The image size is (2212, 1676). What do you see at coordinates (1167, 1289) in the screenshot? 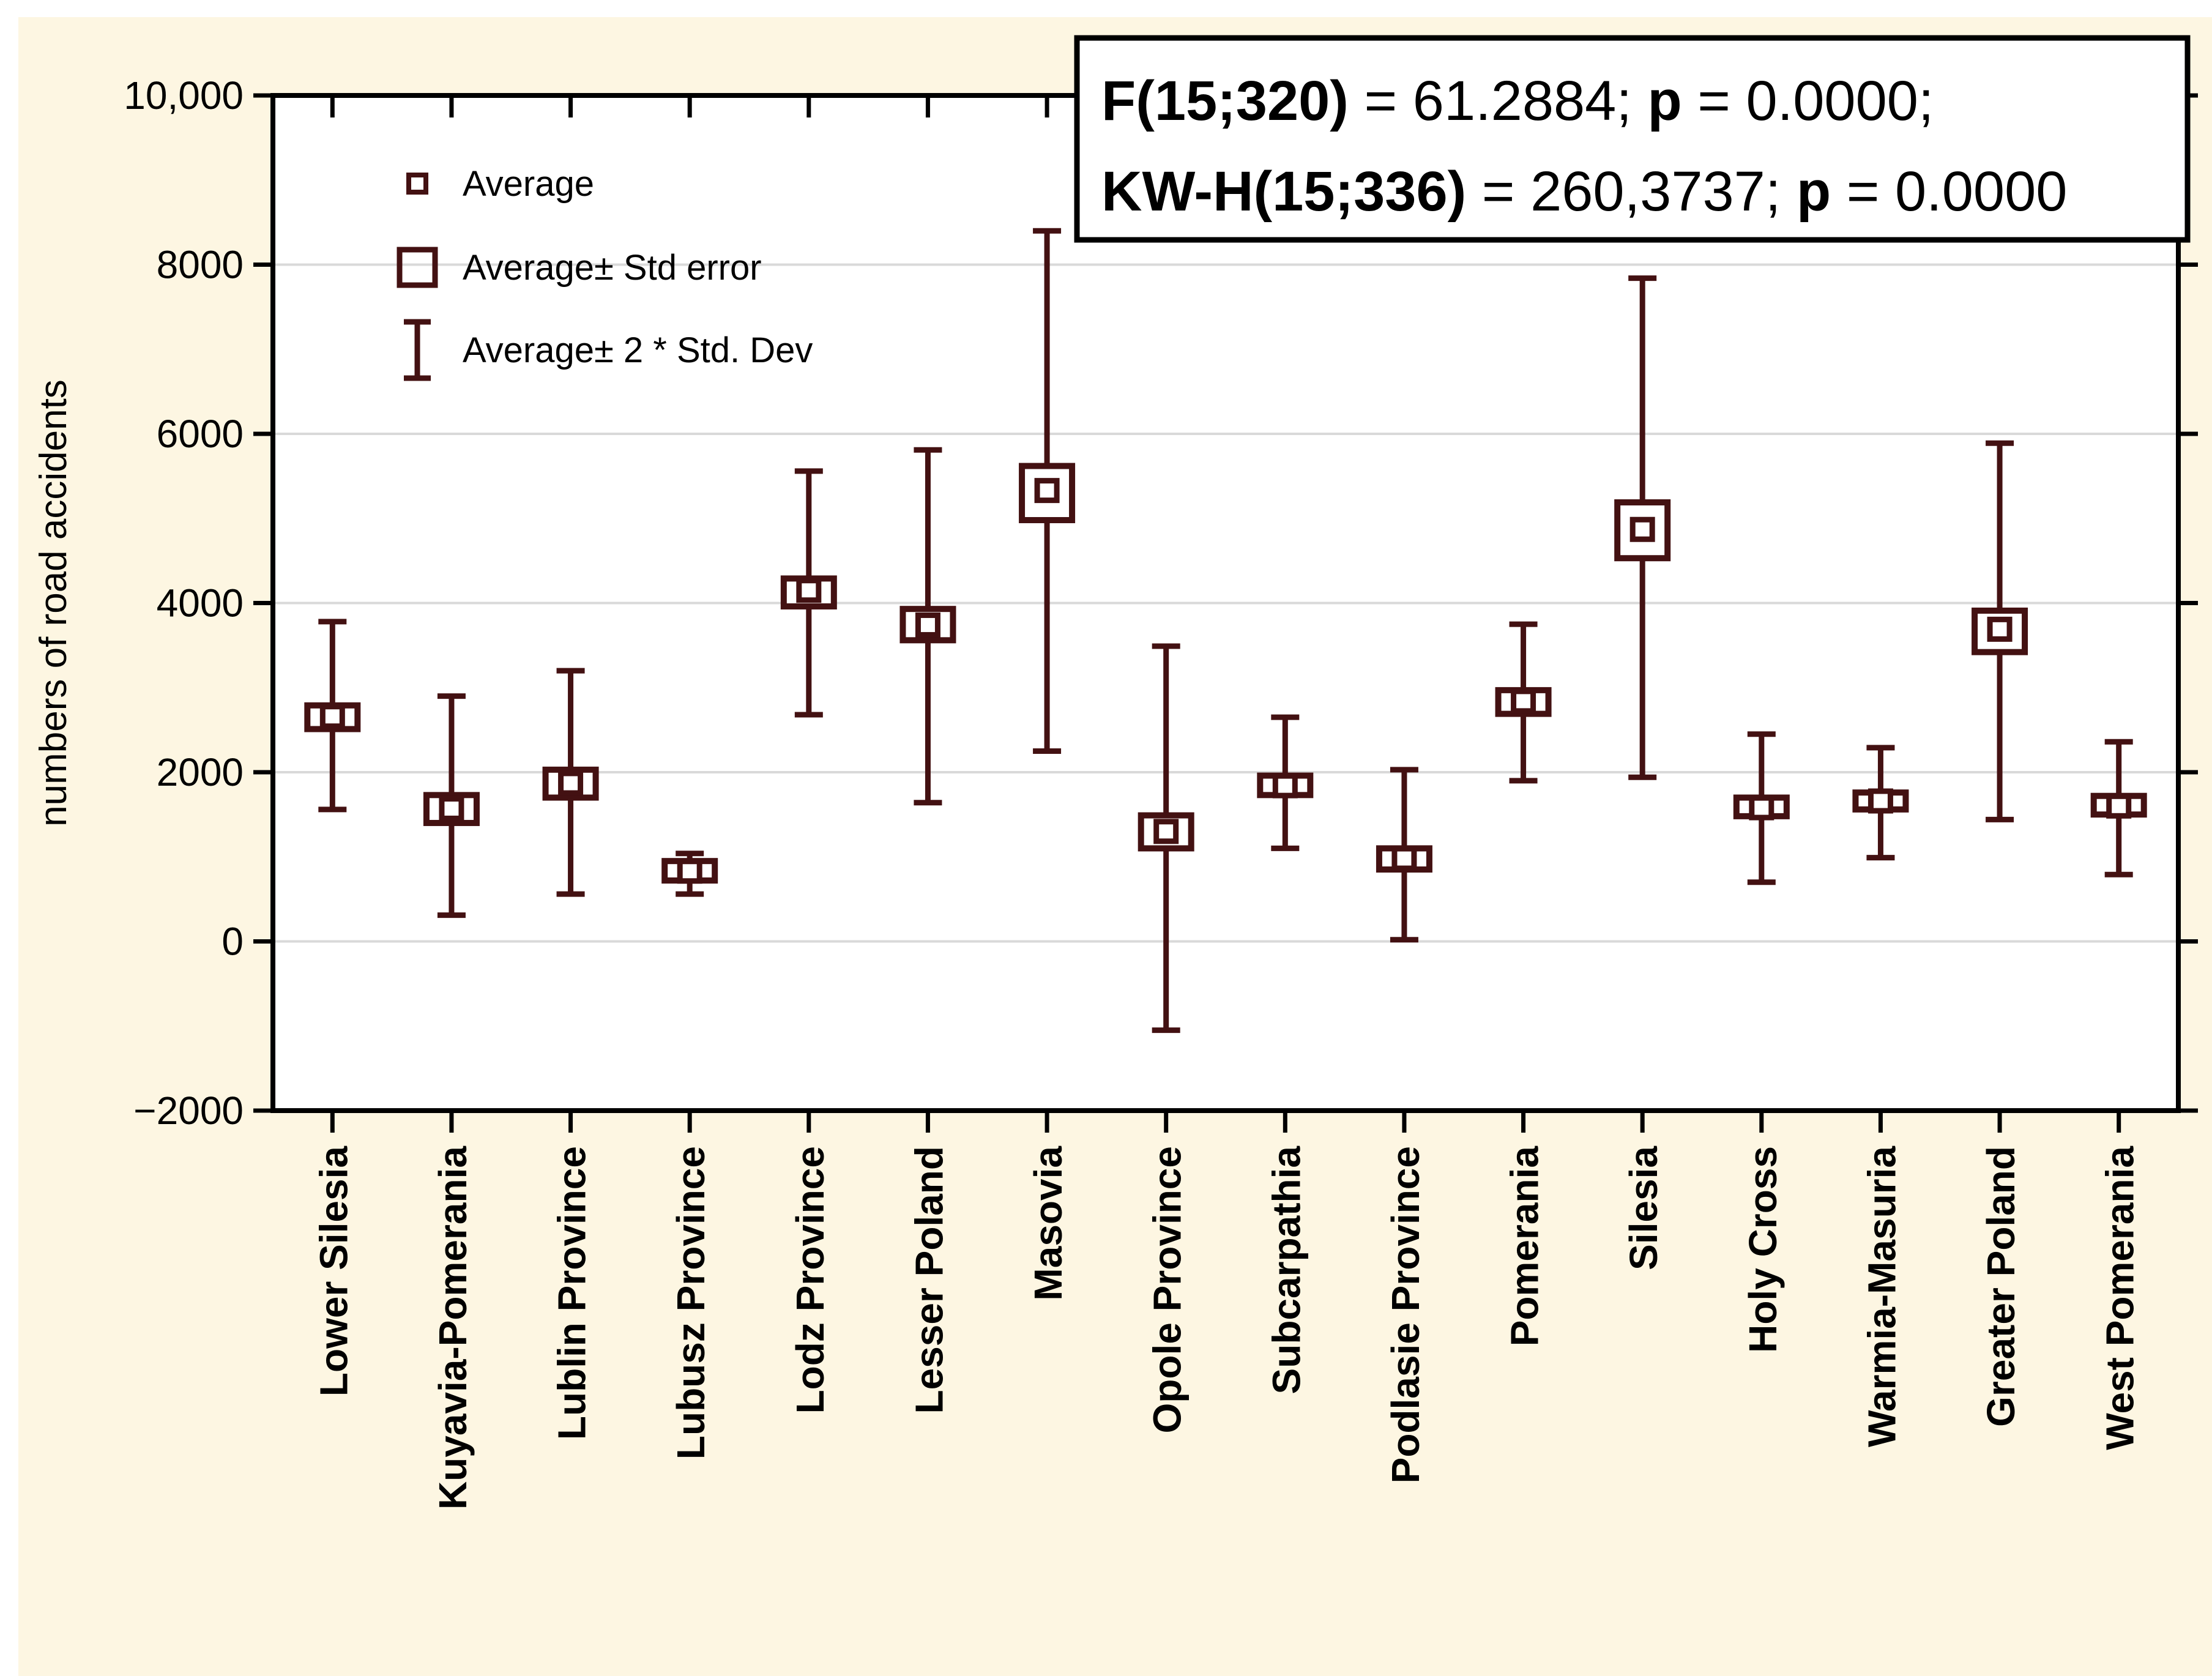
I see `x-category-label: Opole Province` at bounding box center [1167, 1289].